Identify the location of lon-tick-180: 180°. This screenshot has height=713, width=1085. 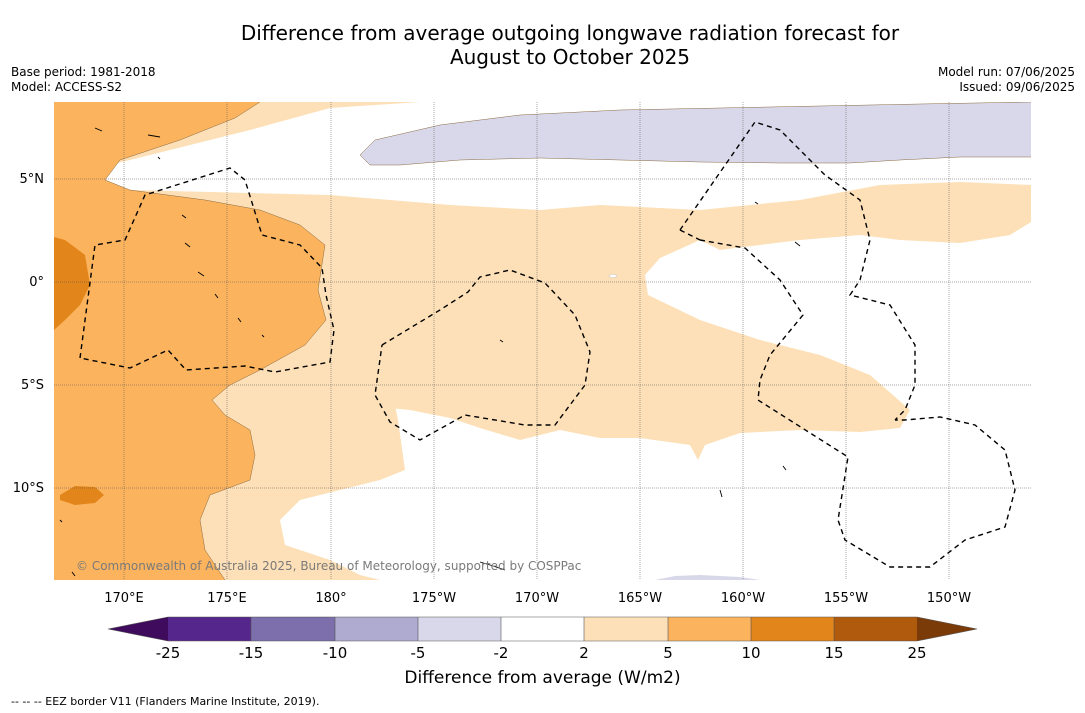
(330, 598).